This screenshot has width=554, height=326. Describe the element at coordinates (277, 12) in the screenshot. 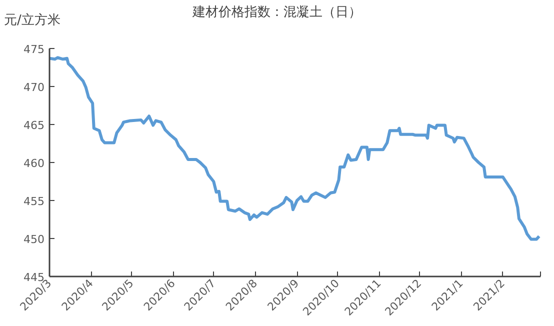

I see `chart-title: 建材价格指数：混凝土（日）` at that location.